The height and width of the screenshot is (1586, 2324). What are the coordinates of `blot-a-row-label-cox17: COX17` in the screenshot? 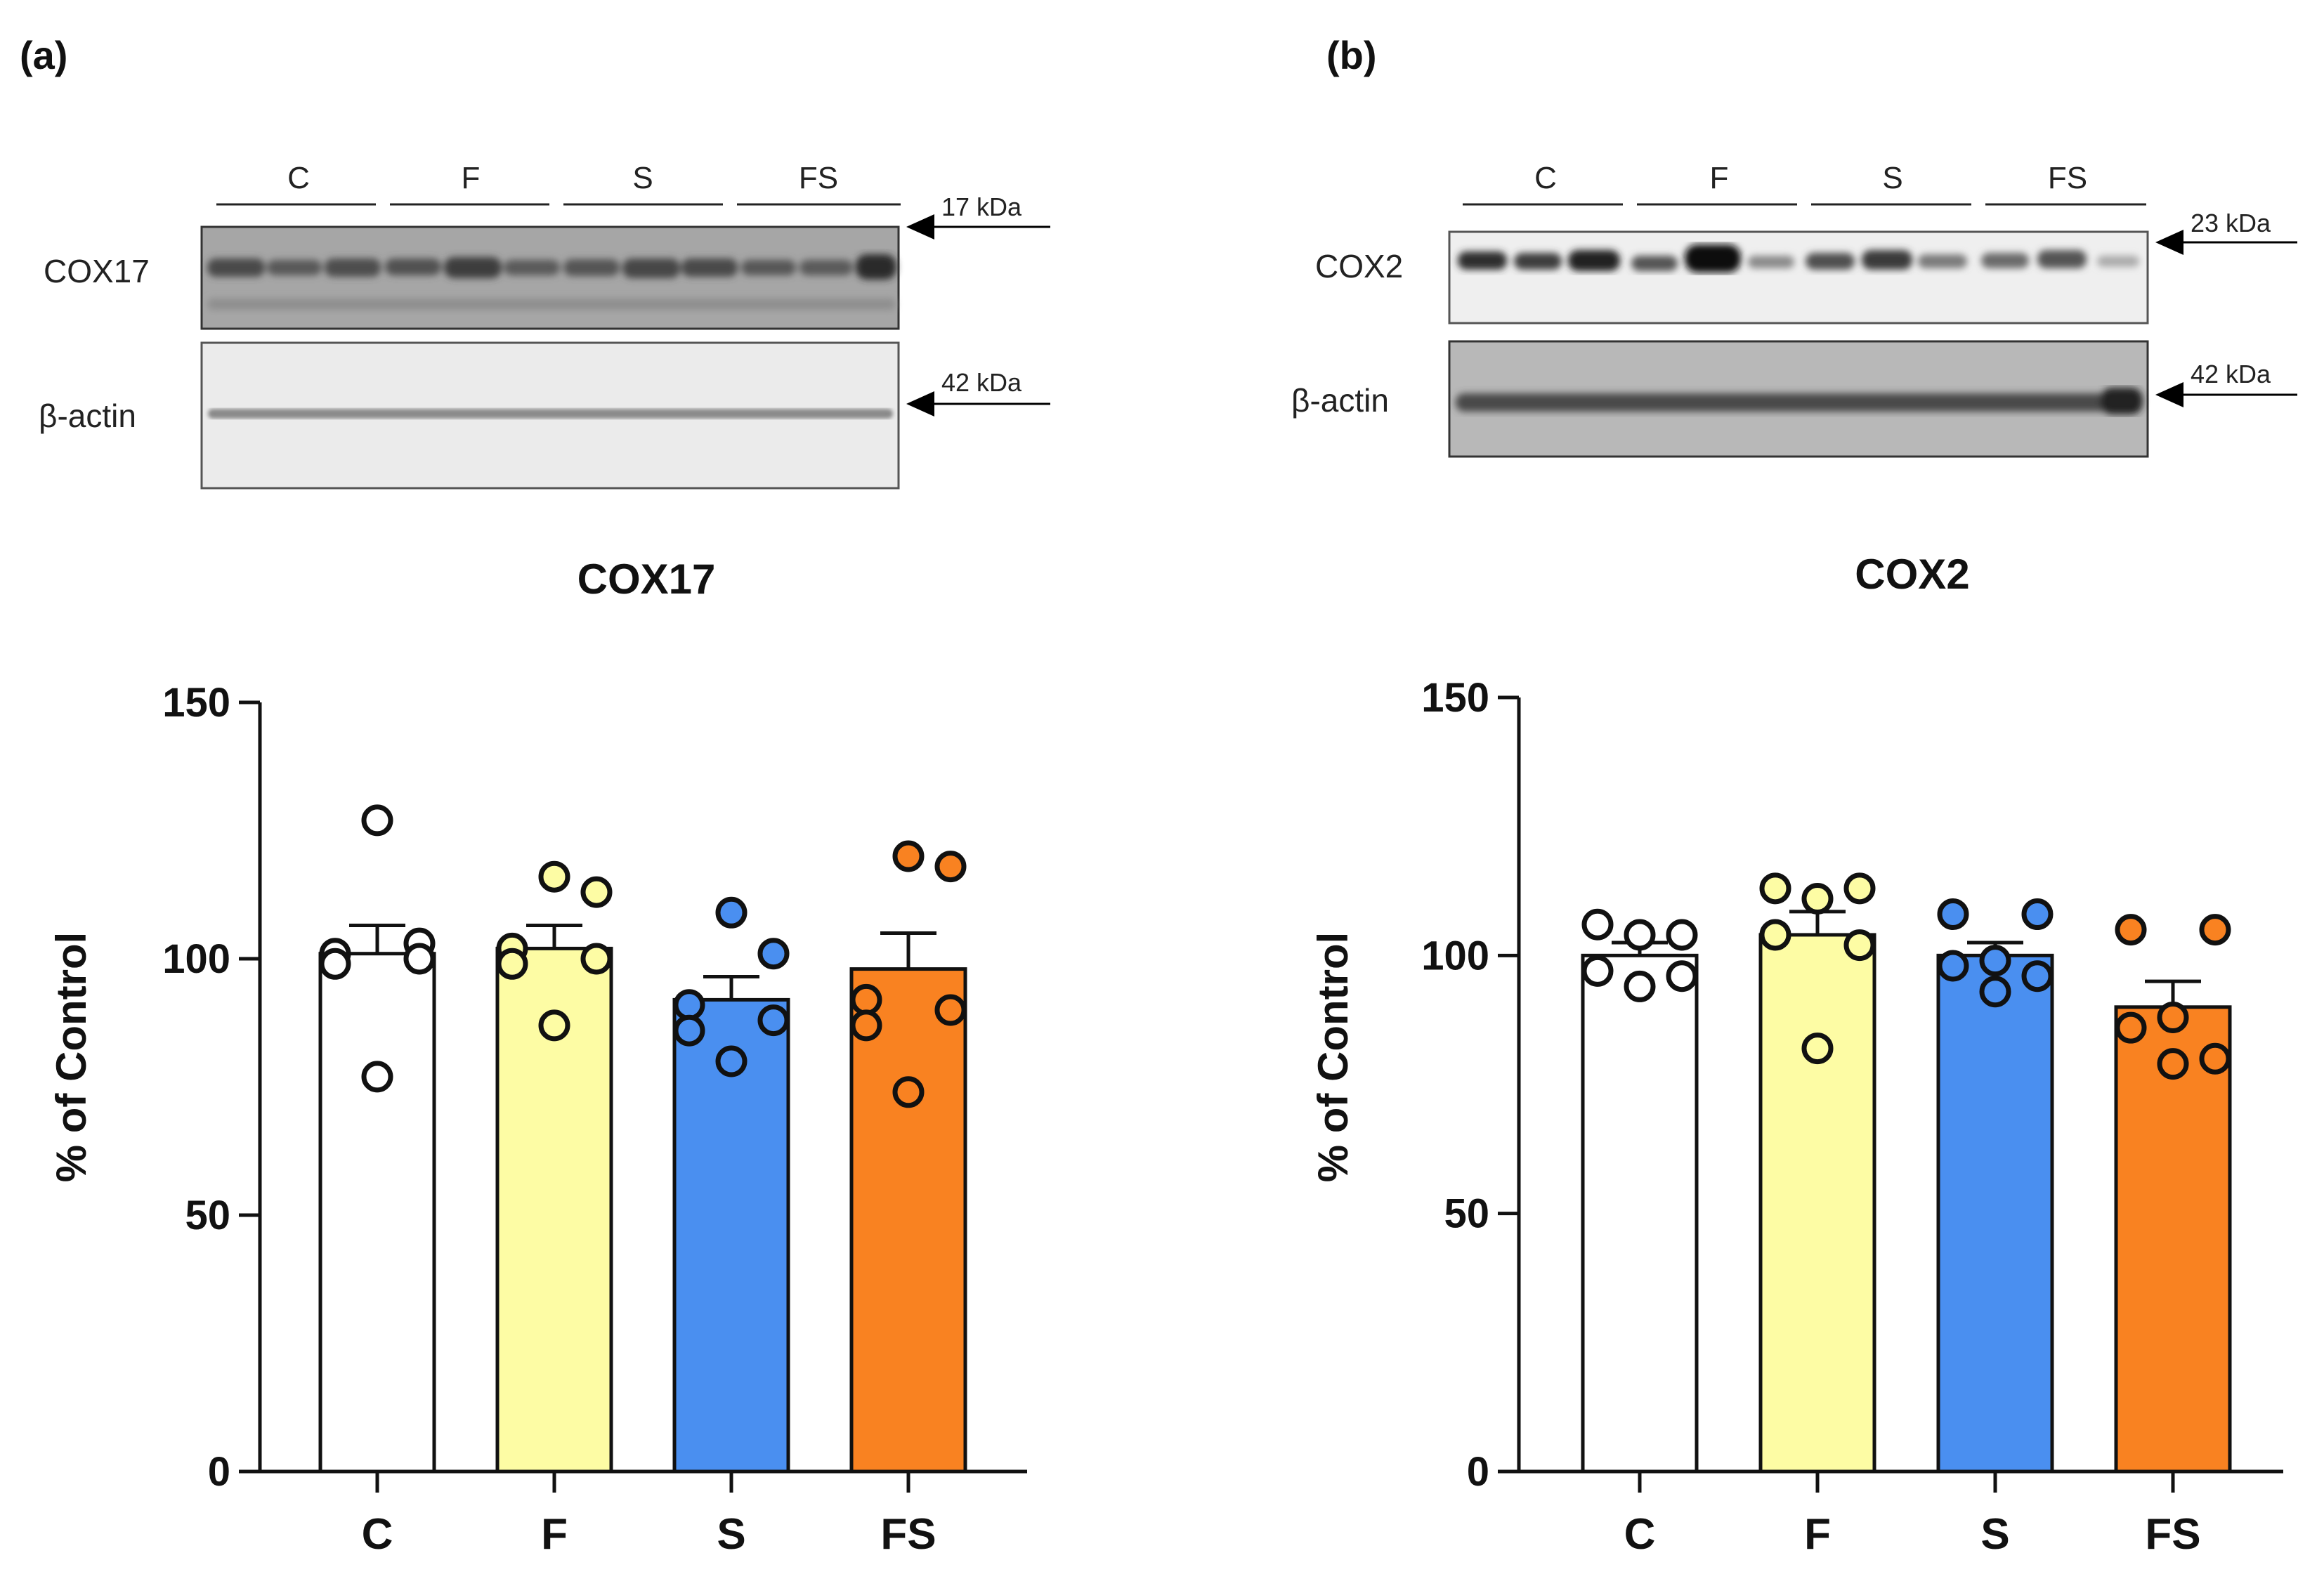 It's located at (97, 271).